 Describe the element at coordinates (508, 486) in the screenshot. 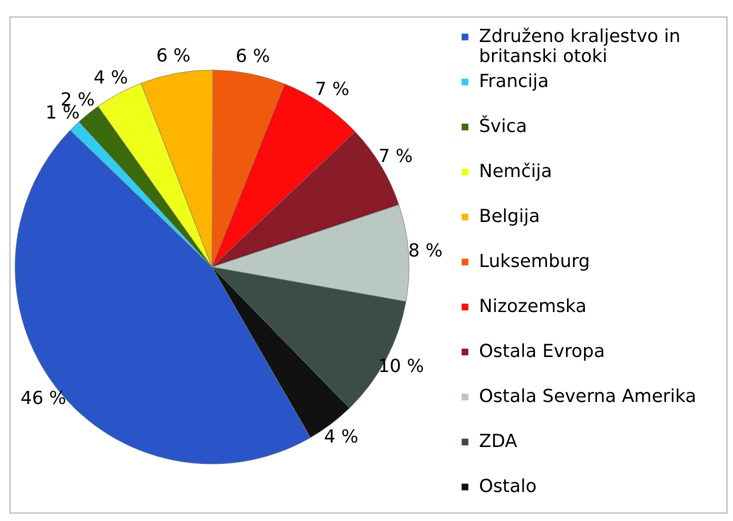

I see `legend-label: Ostalo` at that location.